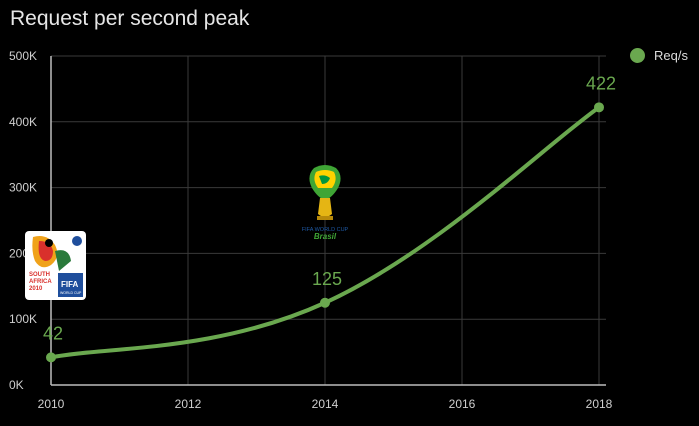 This screenshot has height=426, width=699. Describe the element at coordinates (51, 404) in the screenshot. I see `x-tick-label: 2010` at that location.